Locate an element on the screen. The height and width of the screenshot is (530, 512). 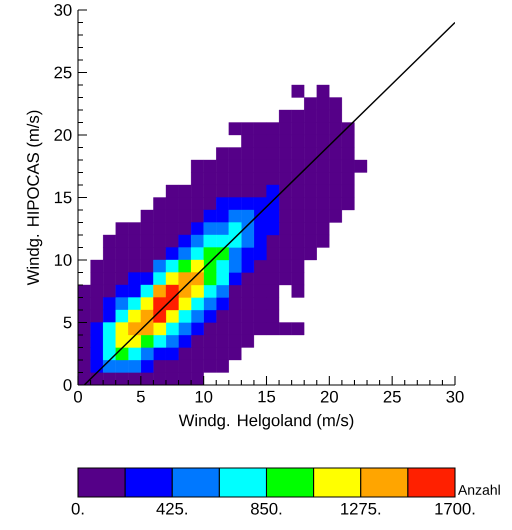
y-axis-title: Windg. HIPOCAS (m/s) is located at coordinates (34, 198).